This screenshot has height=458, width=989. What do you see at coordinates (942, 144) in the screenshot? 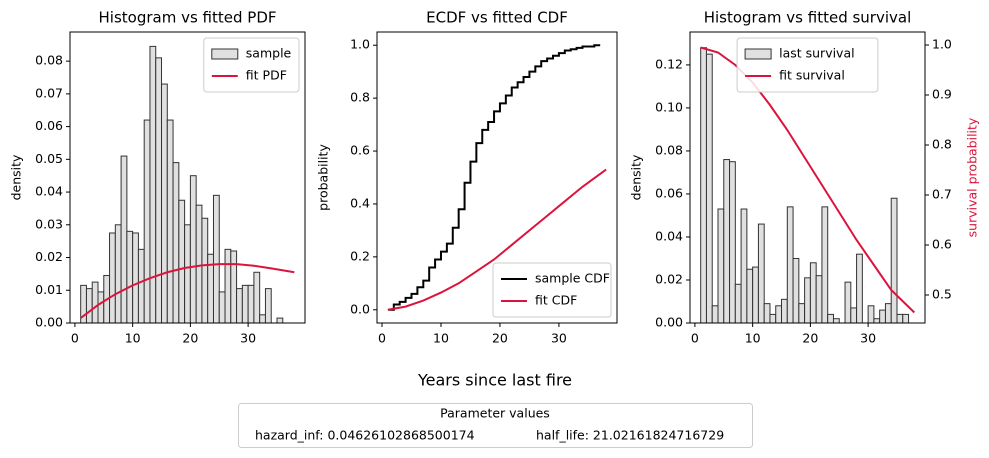
I see `y2-tick-label: 0.8` at bounding box center [942, 144].